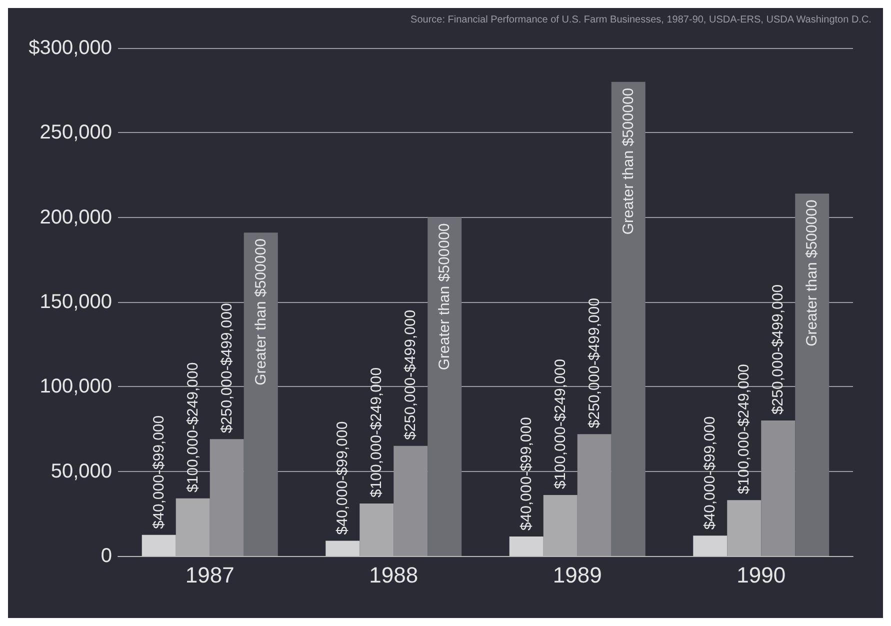 The width and height of the screenshot is (891, 626). Describe the element at coordinates (577, 575) in the screenshot. I see `x-tick-label: 1989` at that location.